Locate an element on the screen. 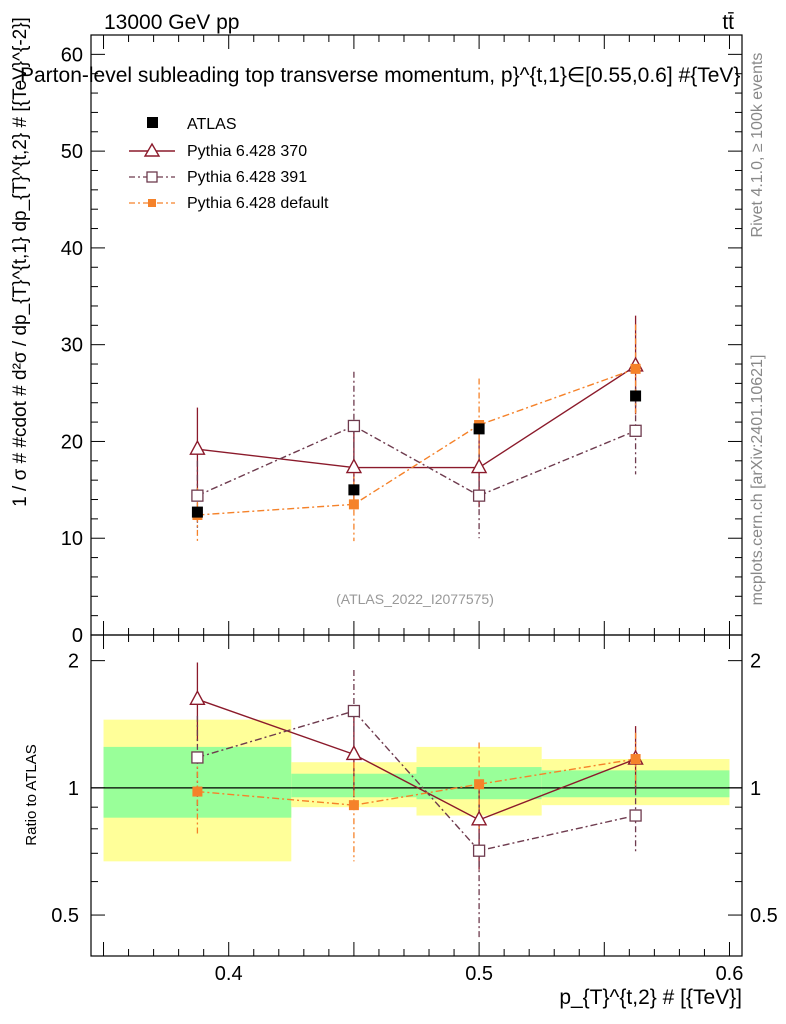 The image size is (786, 1024). x-axis-title: p_{T}^{t,2} # [{TeV}] is located at coordinates (650, 997).